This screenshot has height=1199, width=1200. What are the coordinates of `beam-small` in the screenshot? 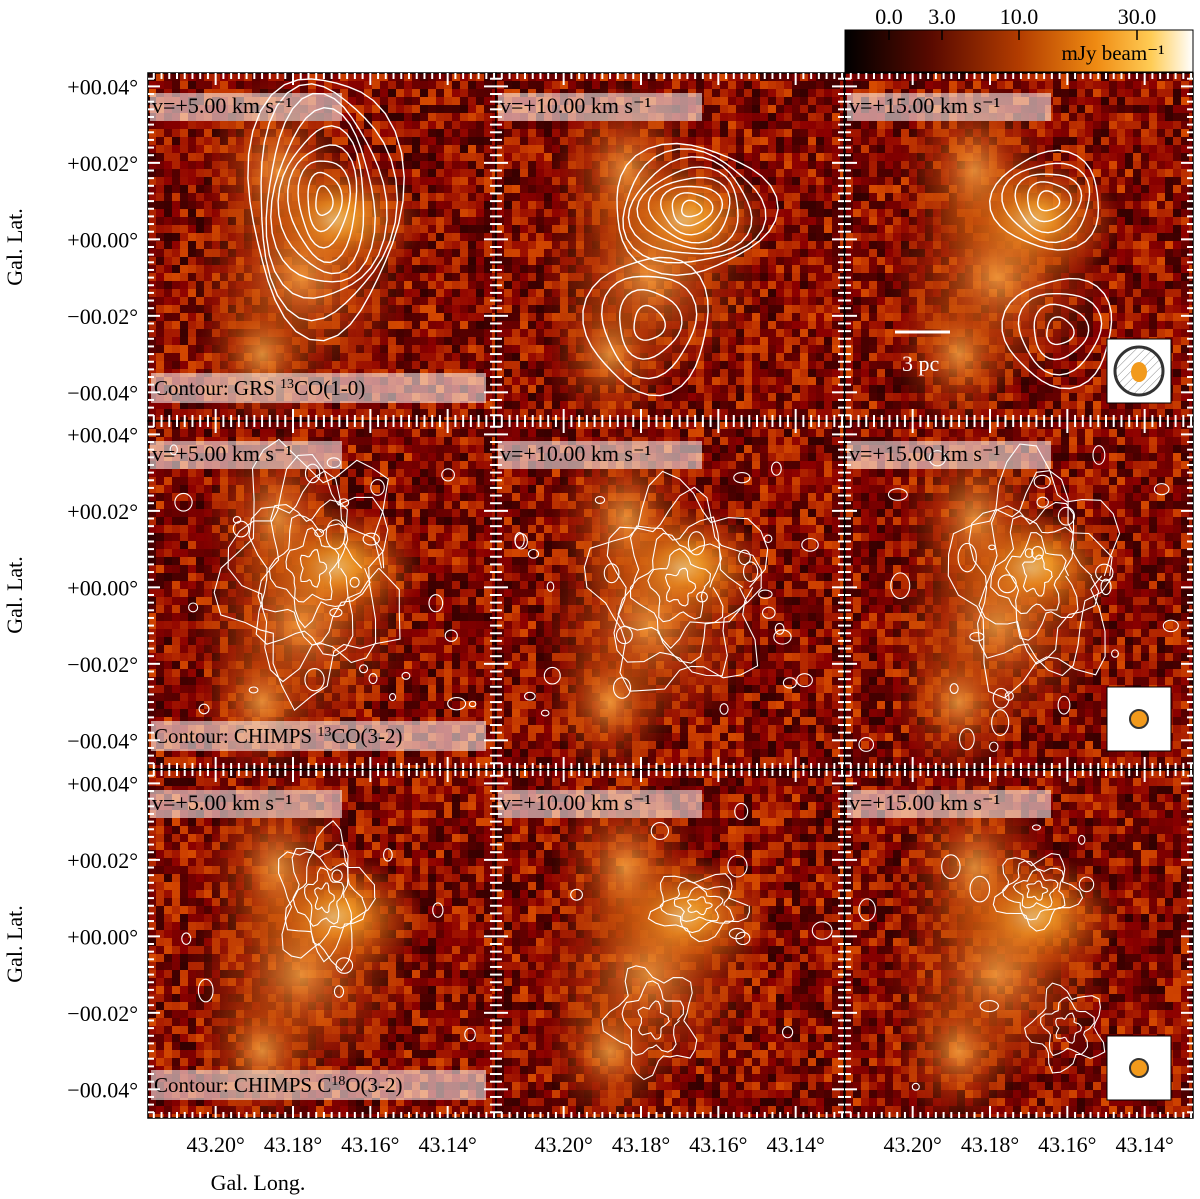 It's located at (1139, 719).